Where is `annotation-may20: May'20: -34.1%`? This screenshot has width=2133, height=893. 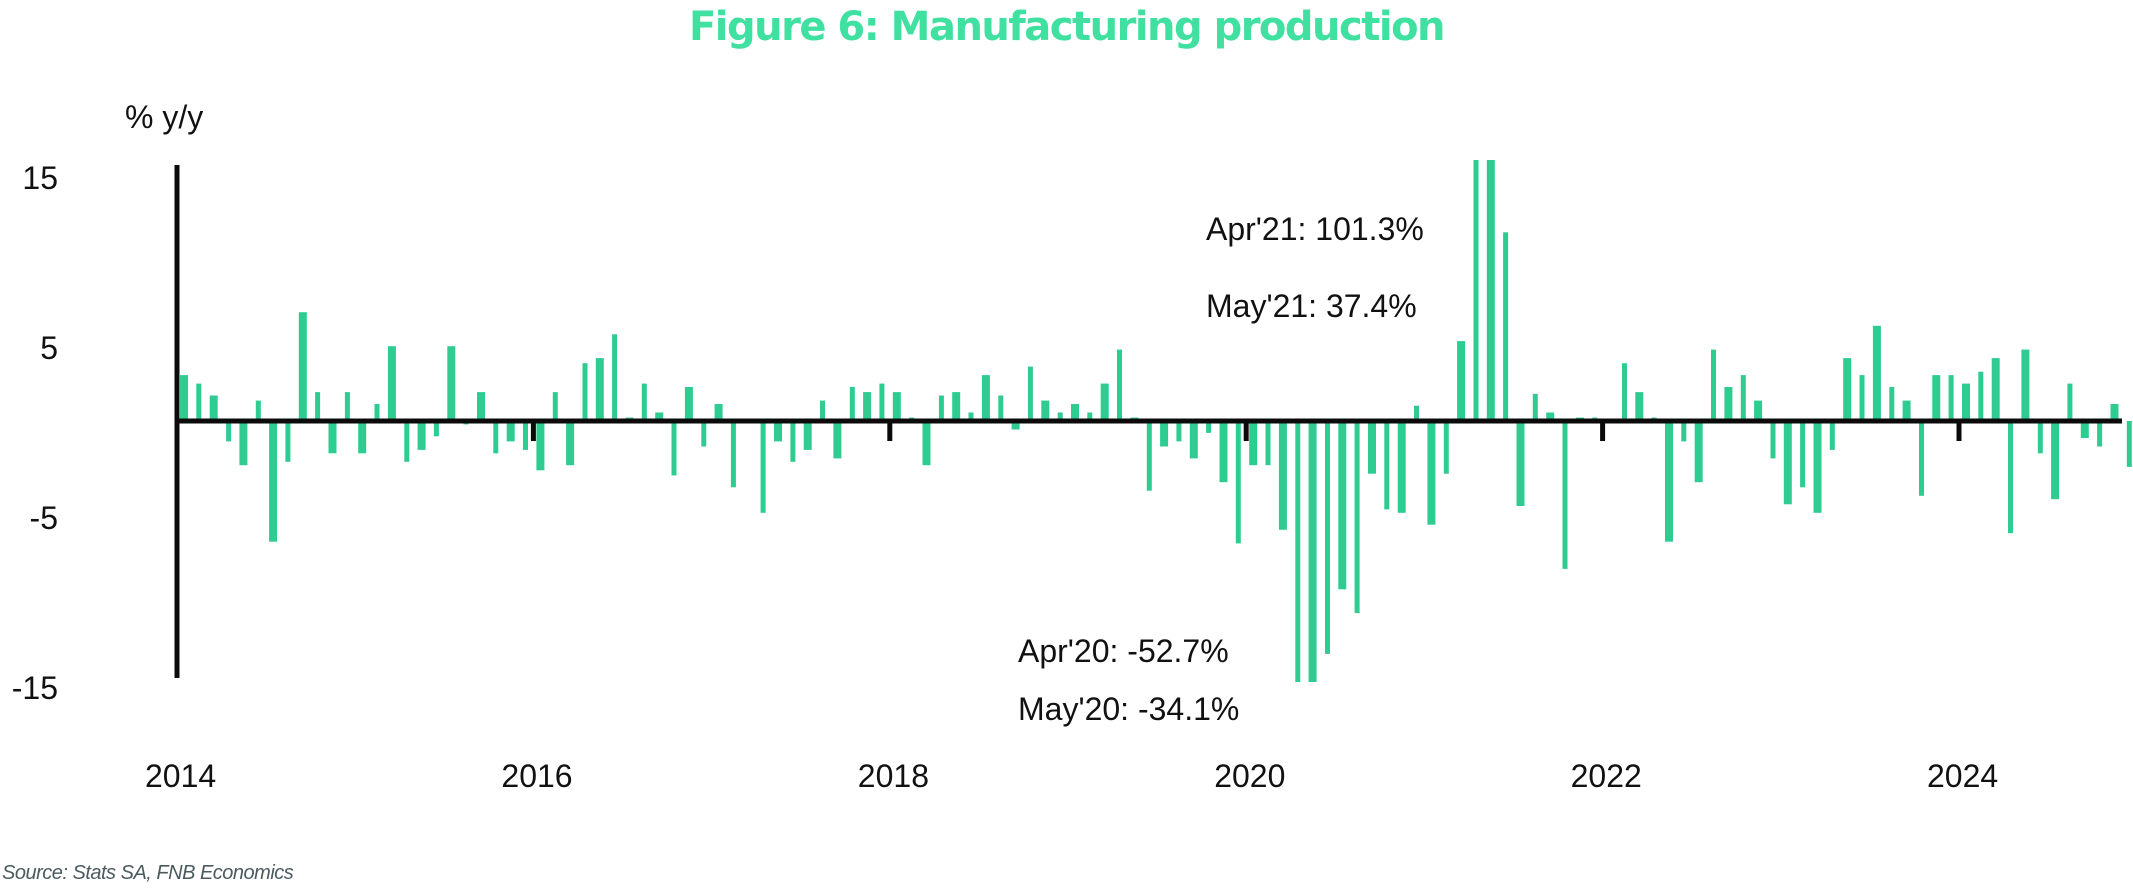
annotation-may20: May'20: -34.1% is located at coordinates (1128, 709).